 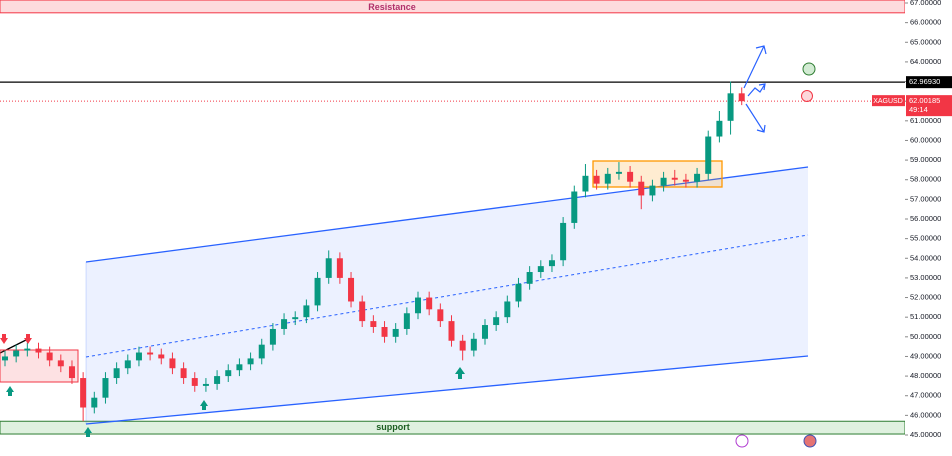 What do you see at coordinates (925, 355) in the screenshot?
I see `y-tick-label: 49.00000` at bounding box center [925, 355].